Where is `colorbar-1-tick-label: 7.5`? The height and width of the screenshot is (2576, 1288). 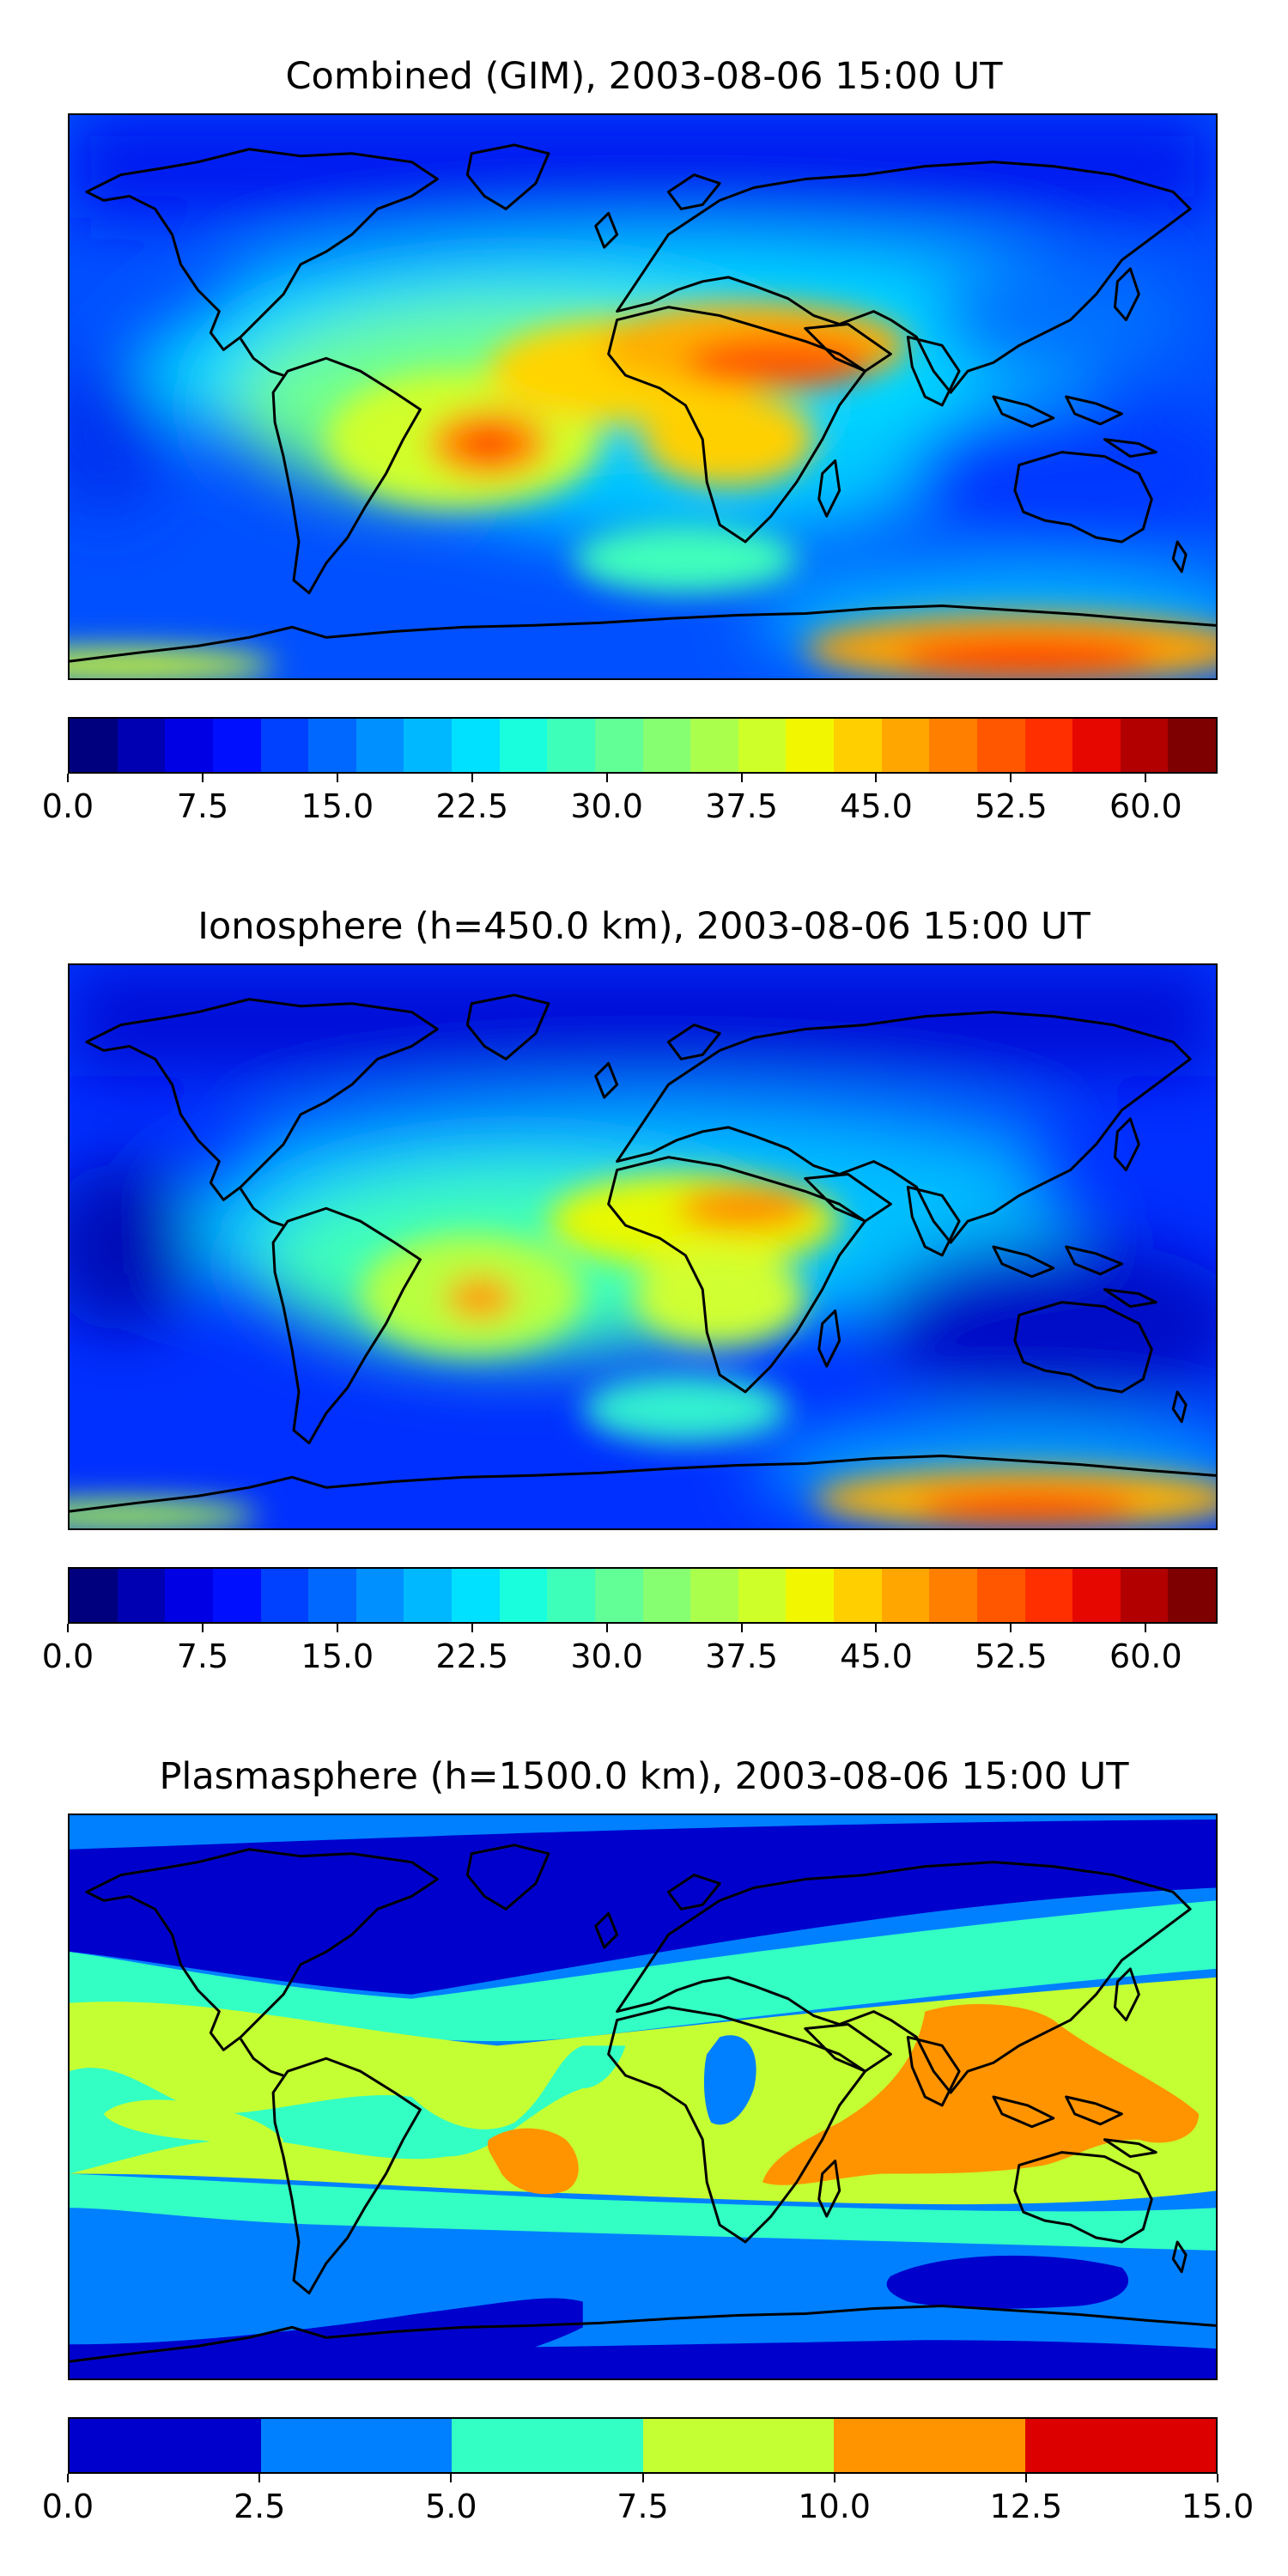 colorbar-1-tick-label: 7.5 is located at coordinates (202, 806).